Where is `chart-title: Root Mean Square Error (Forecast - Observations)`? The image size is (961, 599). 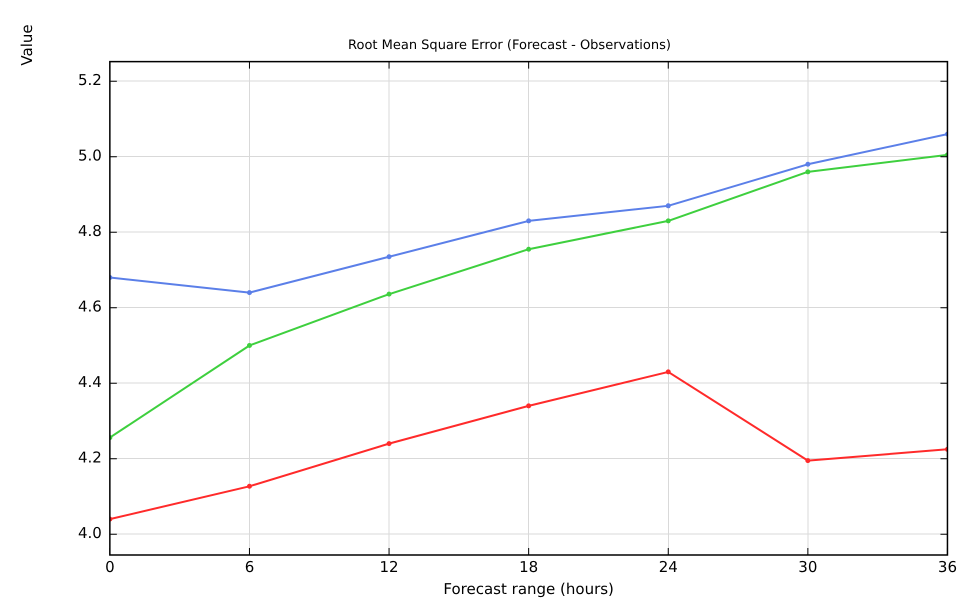
chart-title: Root Mean Square Error (Forecast - Observations) is located at coordinates (509, 46).